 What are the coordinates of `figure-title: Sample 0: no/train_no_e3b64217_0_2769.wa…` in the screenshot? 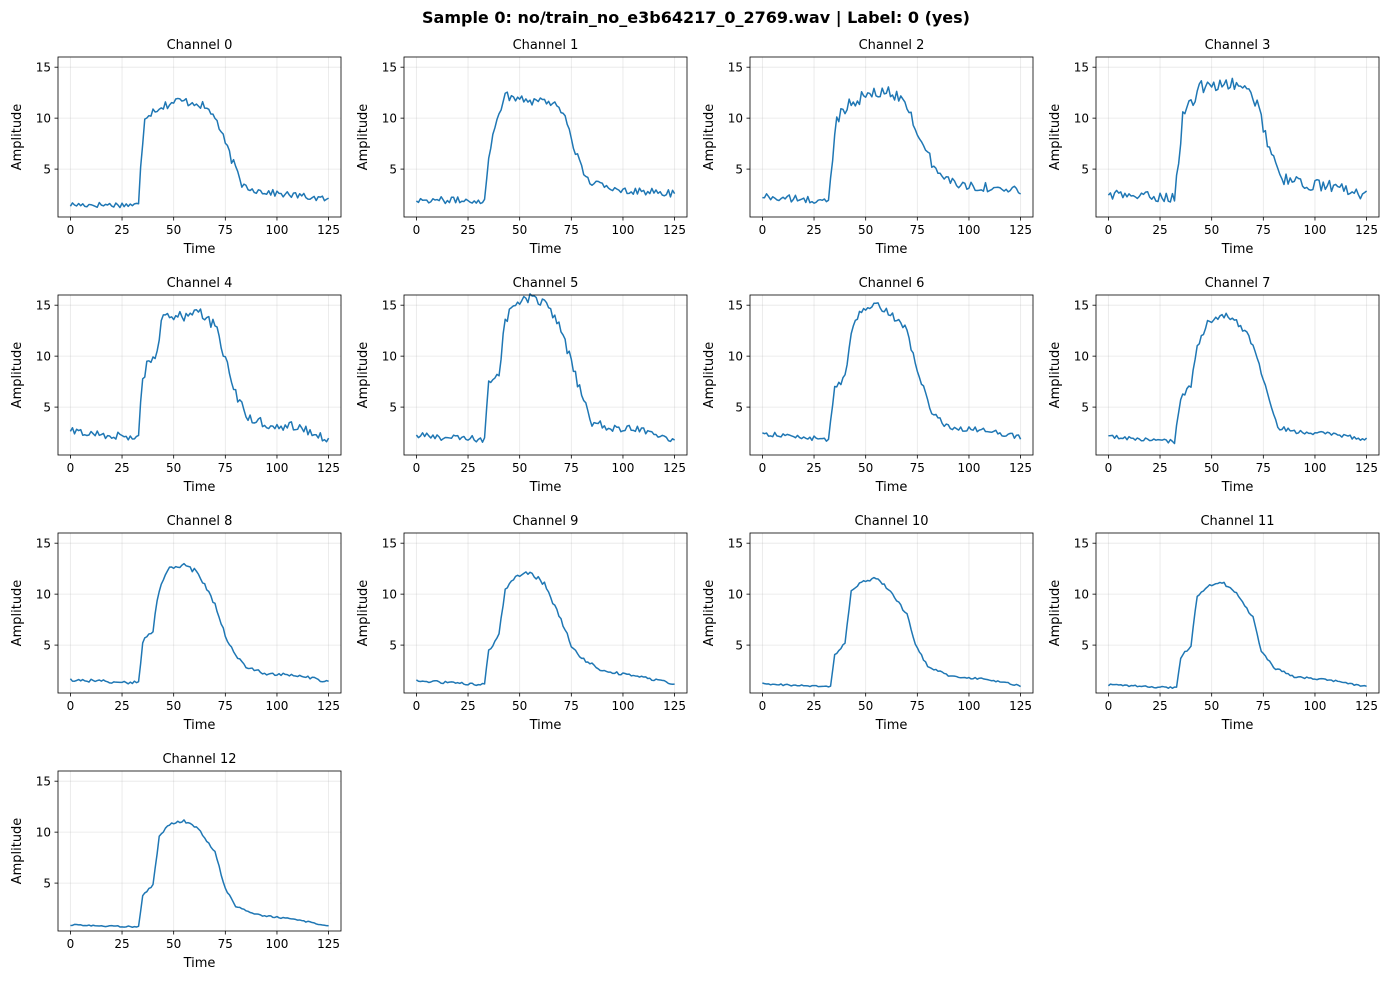 It's located at (696, 18).